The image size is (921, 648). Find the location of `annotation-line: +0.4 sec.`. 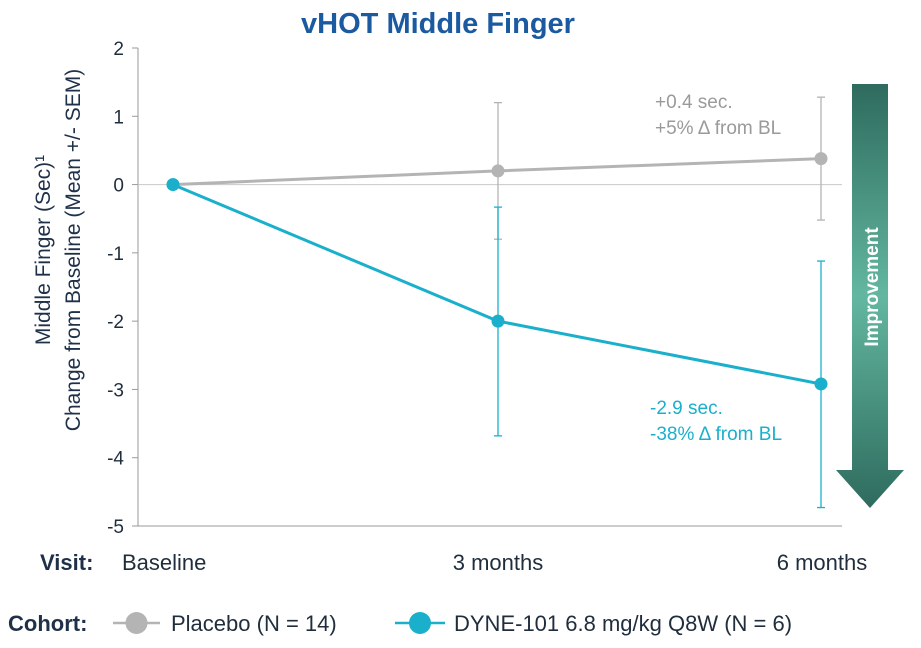

annotation-line: +0.4 sec. is located at coordinates (694, 102).